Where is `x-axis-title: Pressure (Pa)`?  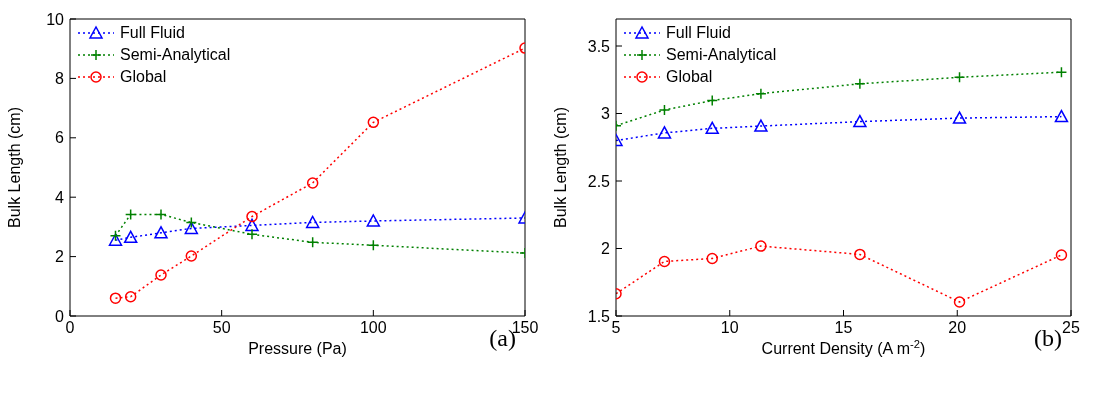 x-axis-title: Pressure (Pa) is located at coordinates (297, 348).